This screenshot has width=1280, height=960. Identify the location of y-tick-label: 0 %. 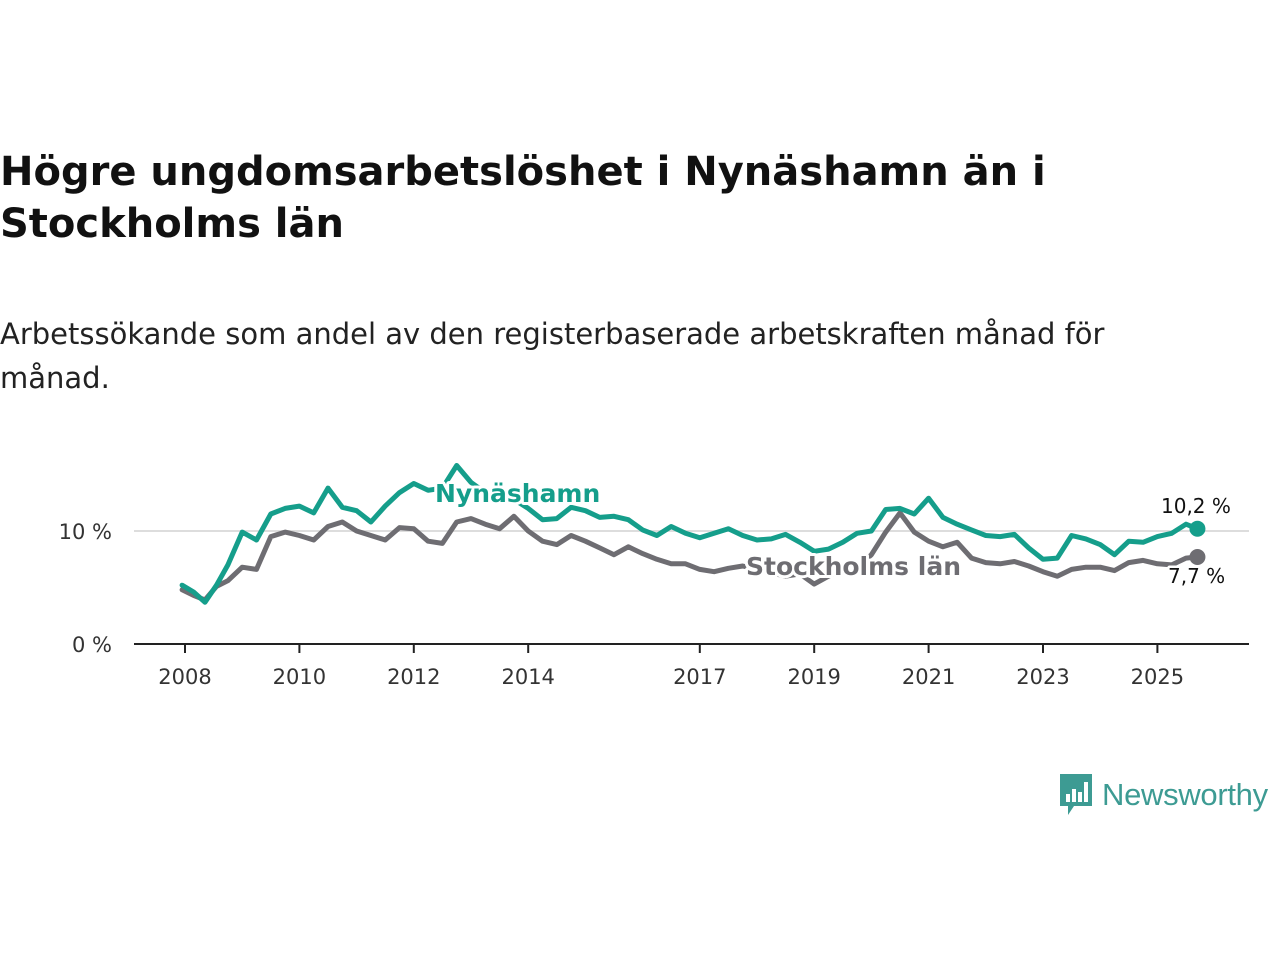
(92, 645).